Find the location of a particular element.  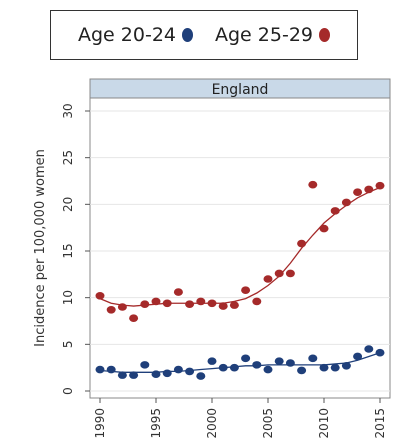

legend-label-age-25-29: Age 25-29 is located at coordinates (264, 35).